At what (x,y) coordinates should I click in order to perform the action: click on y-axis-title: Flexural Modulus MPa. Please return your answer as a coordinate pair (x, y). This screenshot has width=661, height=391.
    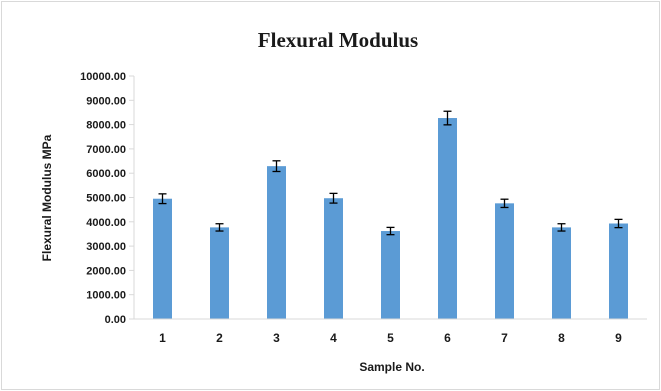
    Looking at the image, I should click on (47, 197).